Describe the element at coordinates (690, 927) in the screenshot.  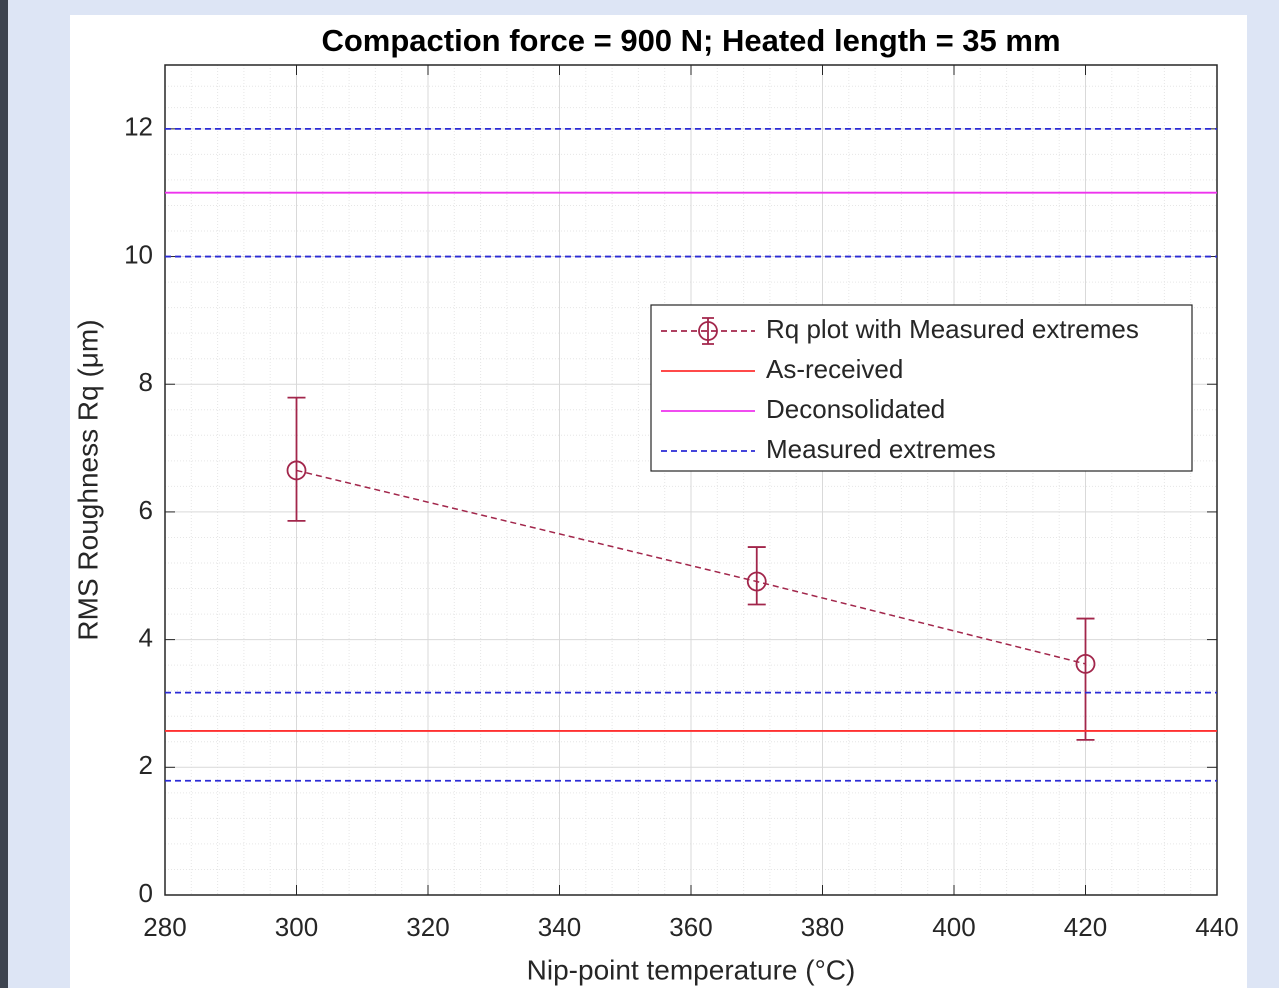
I see `x-tick-label: 360` at that location.